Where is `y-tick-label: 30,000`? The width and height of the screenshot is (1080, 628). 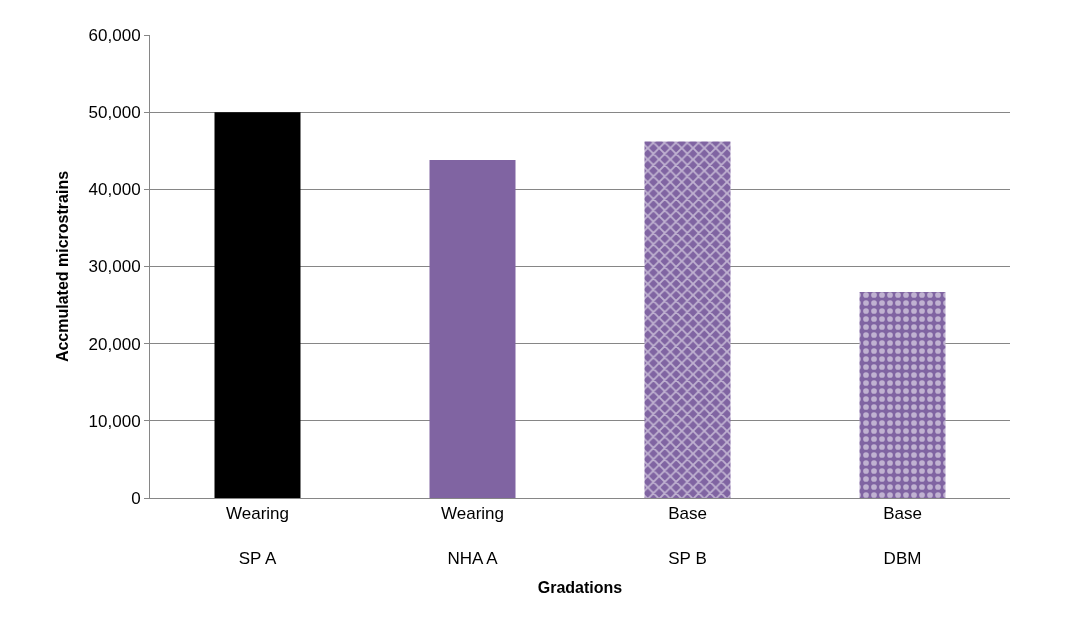 y-tick-label: 30,000 is located at coordinates (114, 267).